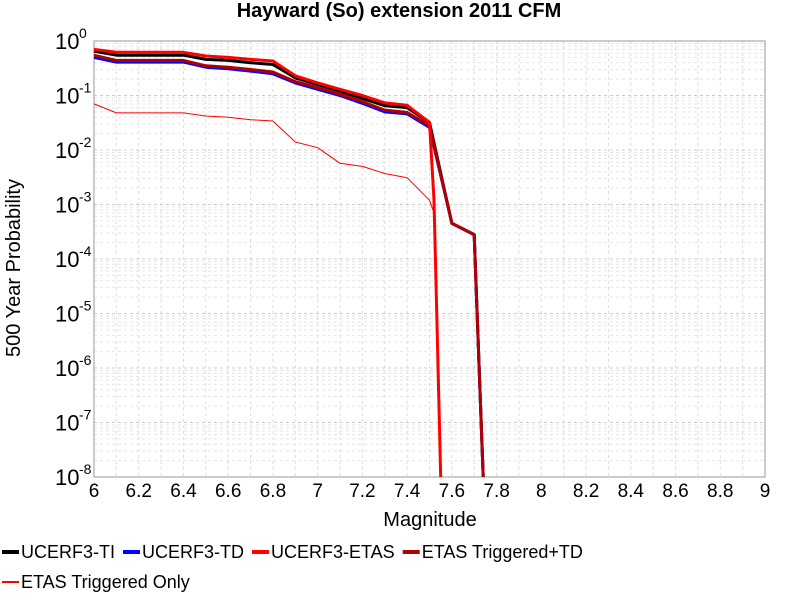 The width and height of the screenshot is (800, 600). Describe the element at coordinates (85, 251) in the screenshot. I see `y-tick-exponent: -4` at that location.